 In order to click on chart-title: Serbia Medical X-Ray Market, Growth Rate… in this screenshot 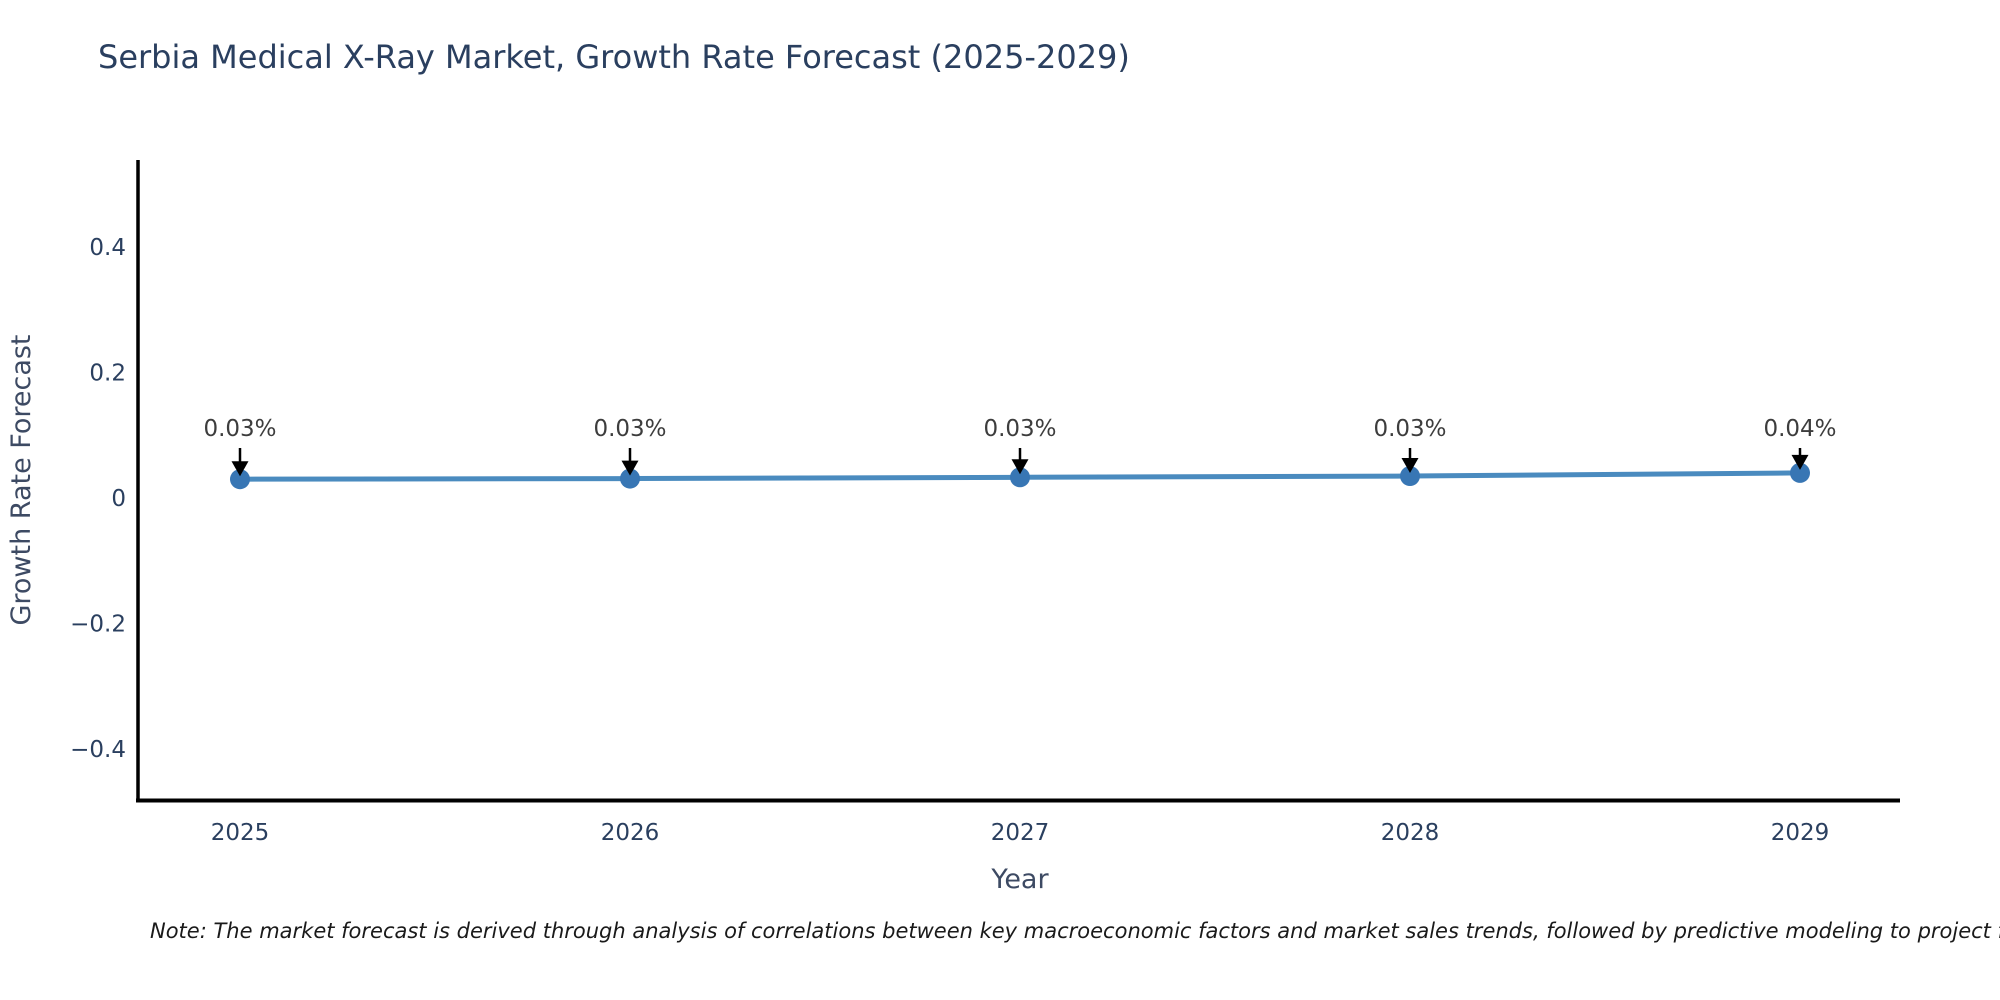, I will do `click(614, 57)`.